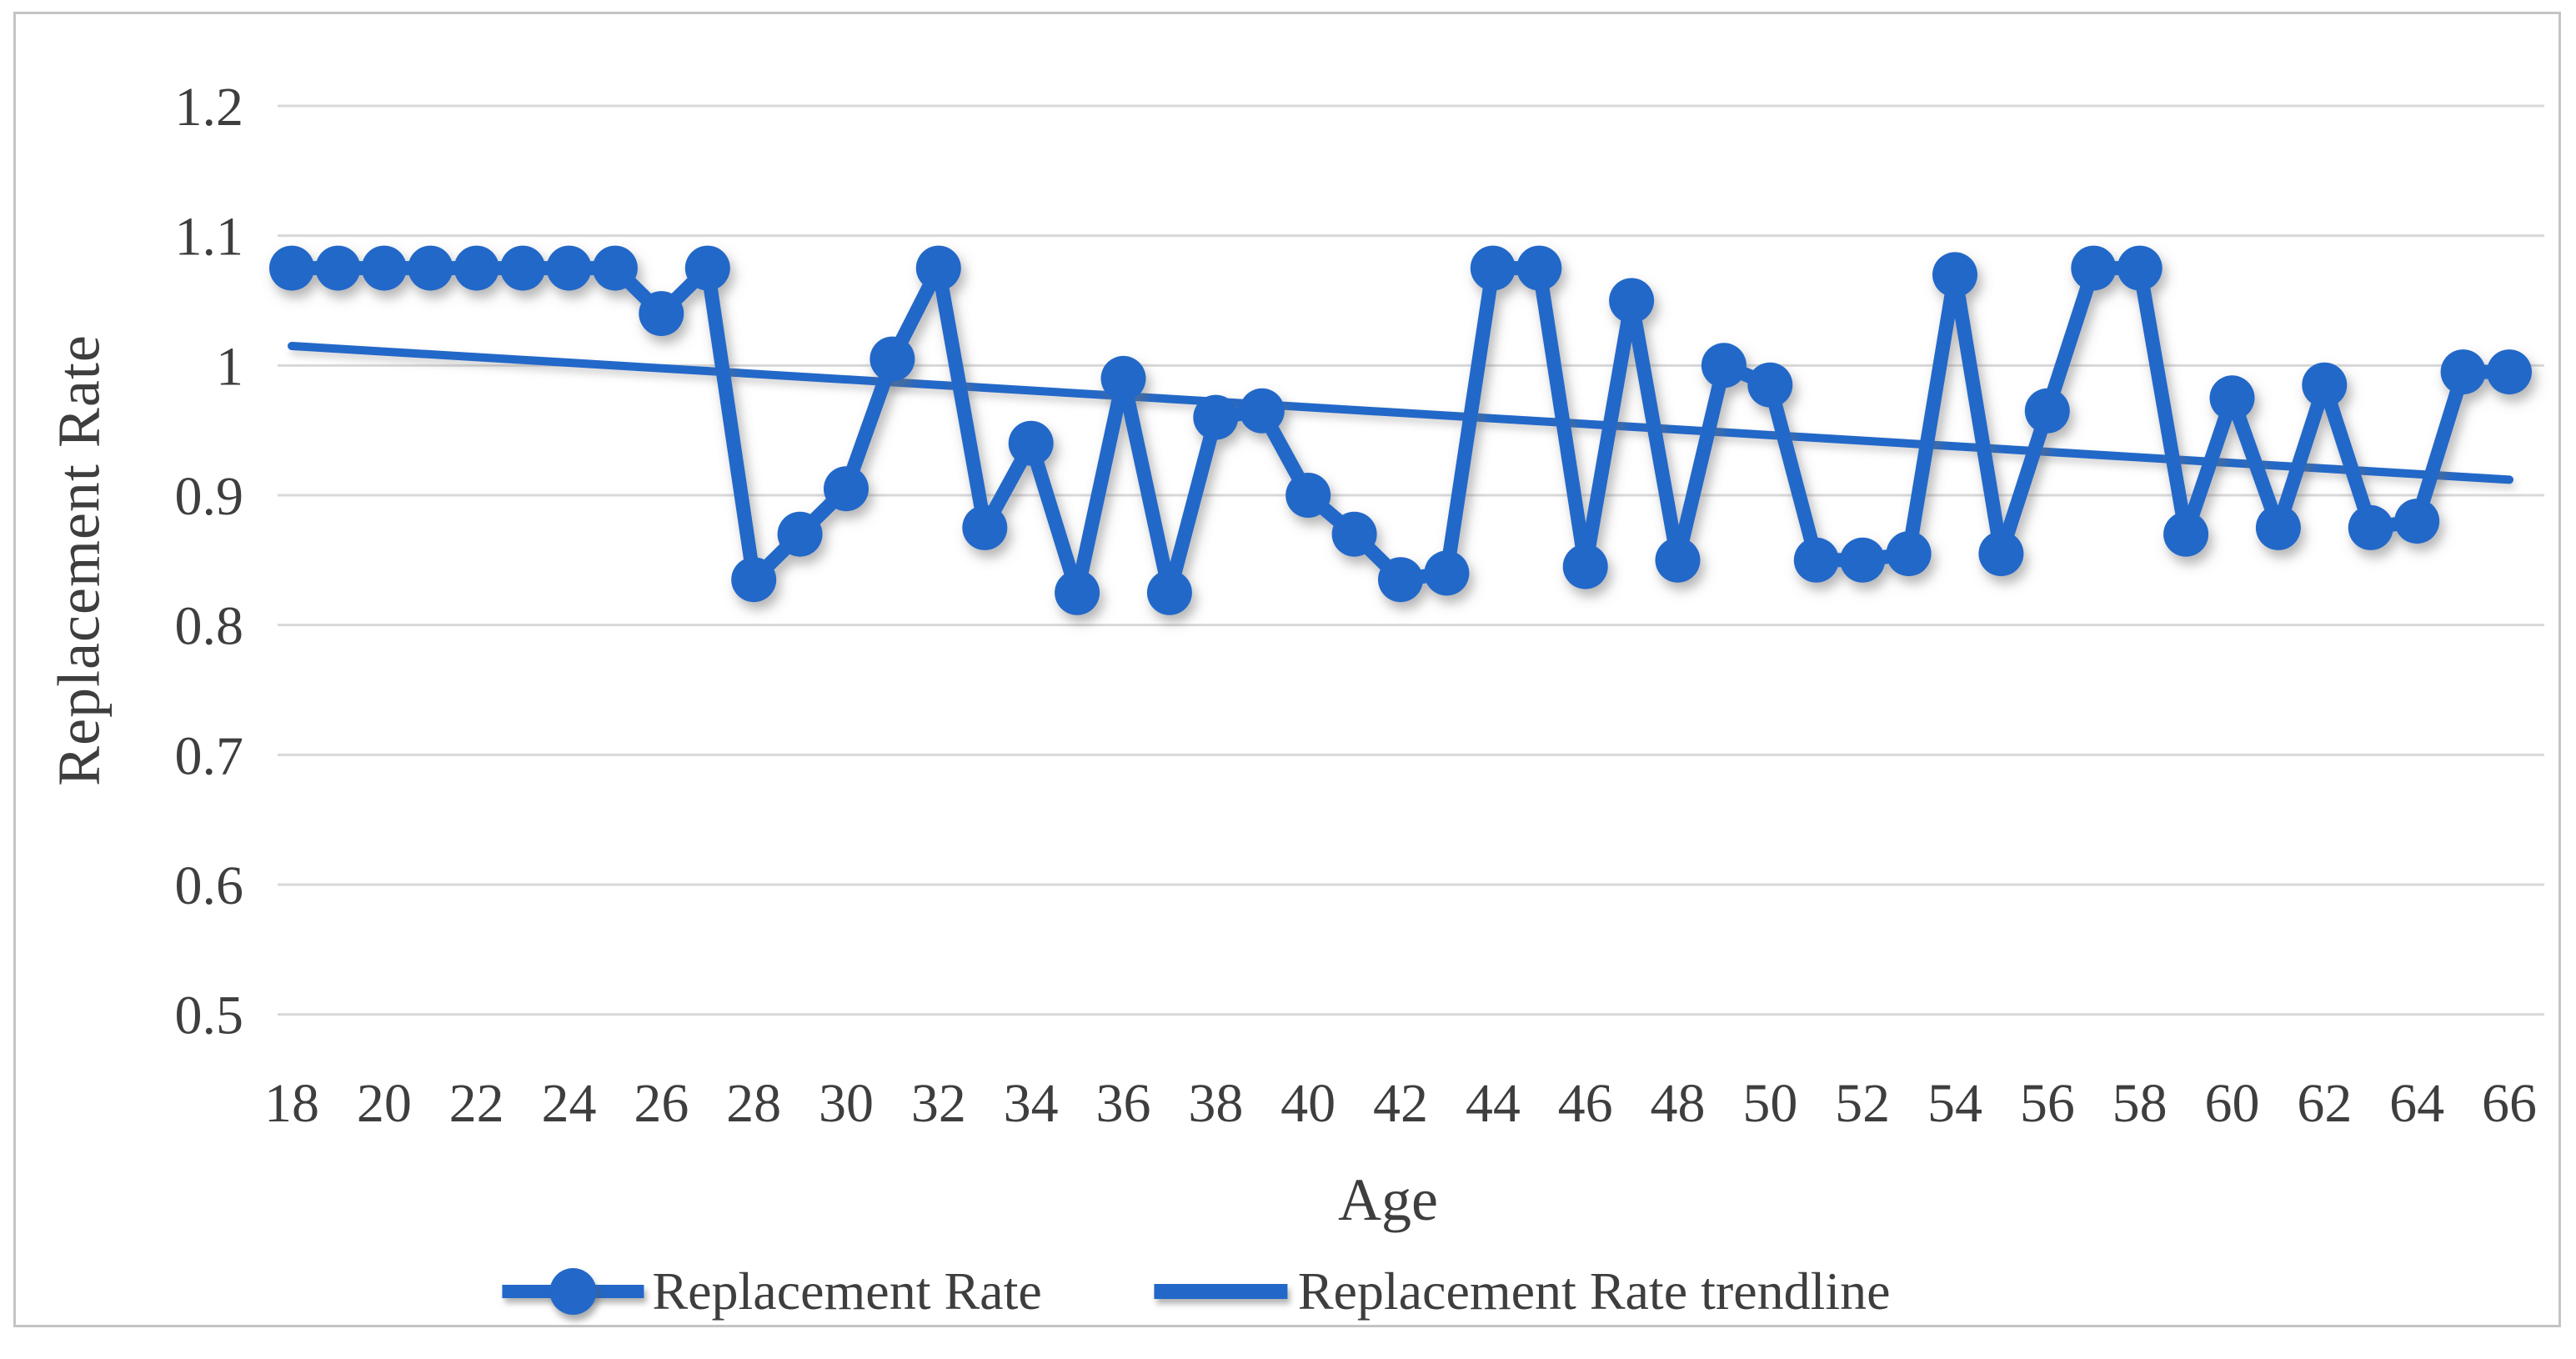 The image size is (2576, 1359). Describe the element at coordinates (209, 561) in the screenshot. I see `y-axis-tick-labels: 1.2 1.1 1 0.9 0.8 0.7 0.6 0.5` at that location.